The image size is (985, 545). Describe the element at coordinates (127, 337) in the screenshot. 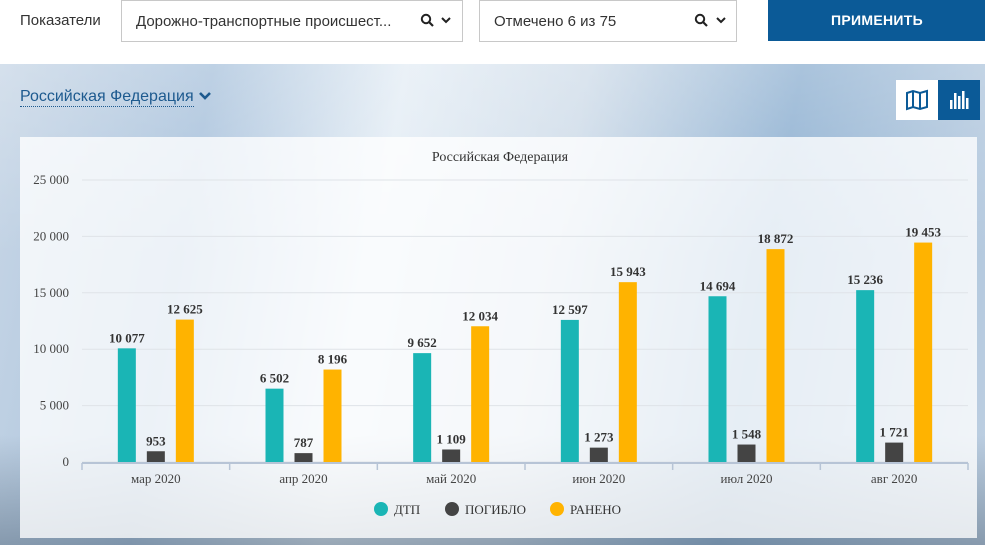

I see `data-label: 10 077` at that location.